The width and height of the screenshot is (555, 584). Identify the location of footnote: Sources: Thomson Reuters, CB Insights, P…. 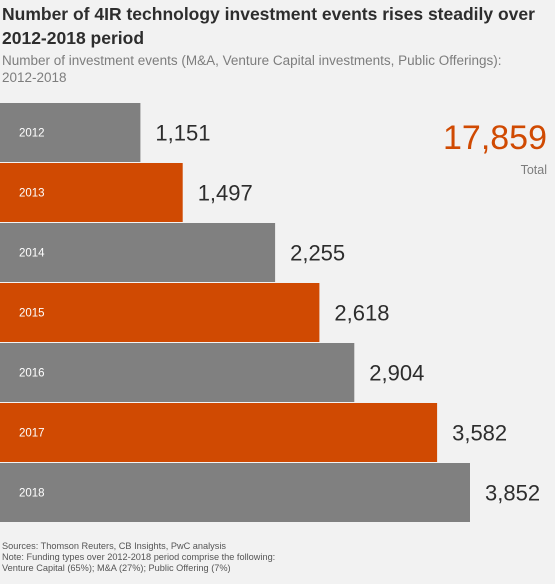
(272, 558).